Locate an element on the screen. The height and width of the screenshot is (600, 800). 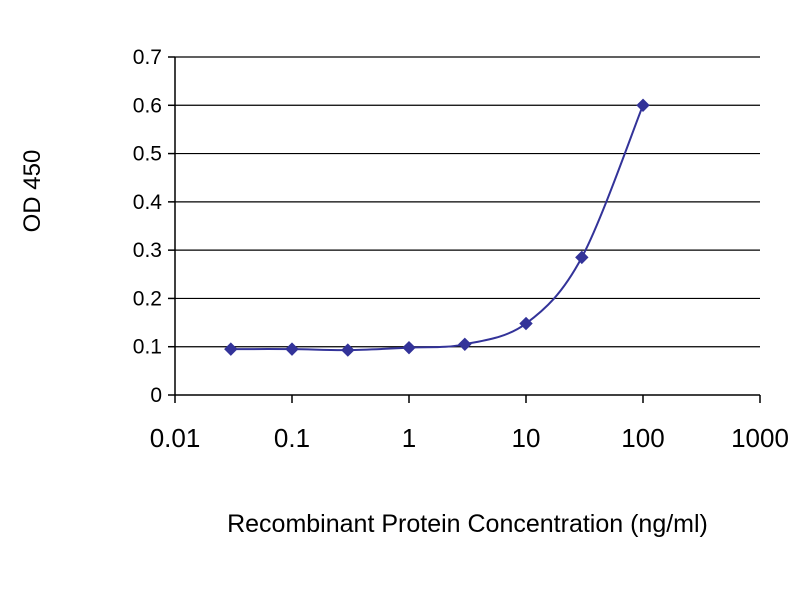
y-tick-label: 0.7 is located at coordinates (147, 57).